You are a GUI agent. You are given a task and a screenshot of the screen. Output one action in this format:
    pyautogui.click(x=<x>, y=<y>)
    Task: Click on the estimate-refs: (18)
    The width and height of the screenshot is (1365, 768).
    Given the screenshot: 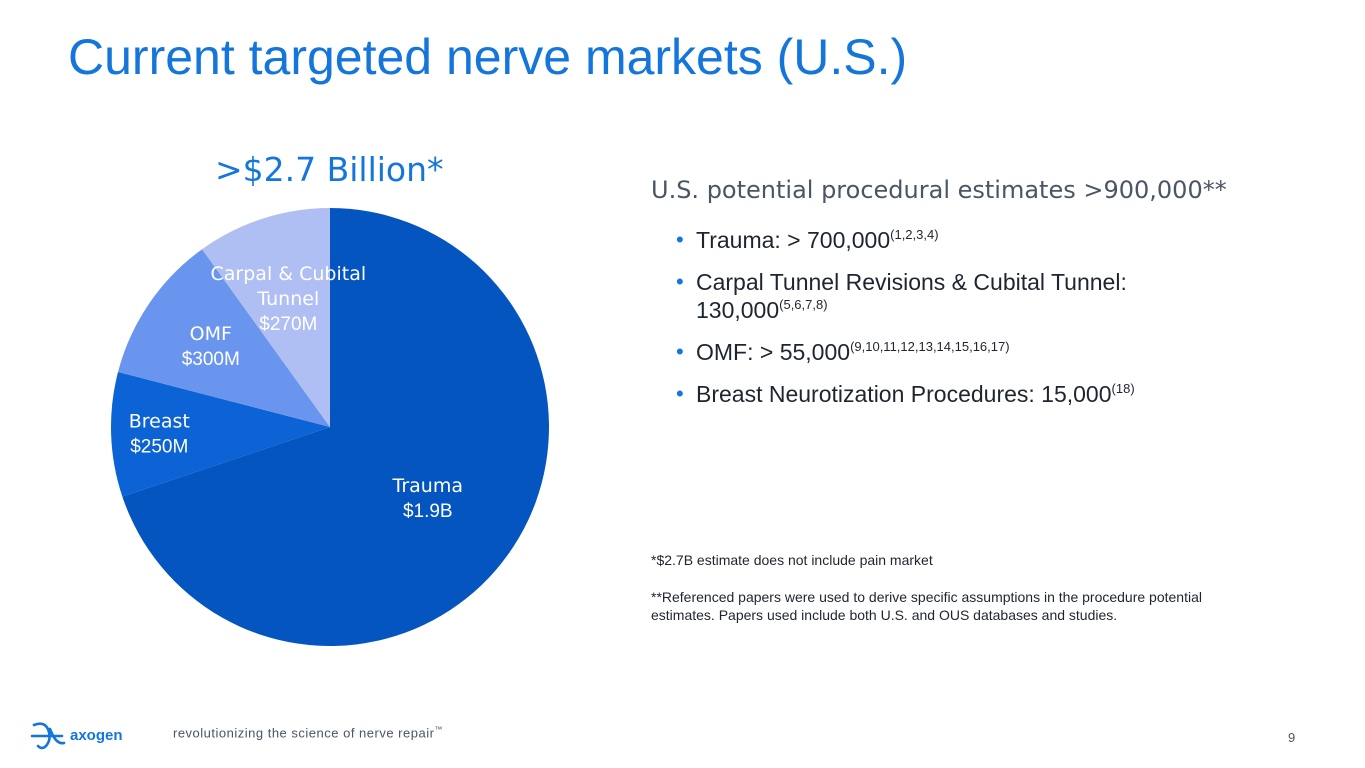 What is the action you would take?
    pyautogui.click(x=1123, y=388)
    